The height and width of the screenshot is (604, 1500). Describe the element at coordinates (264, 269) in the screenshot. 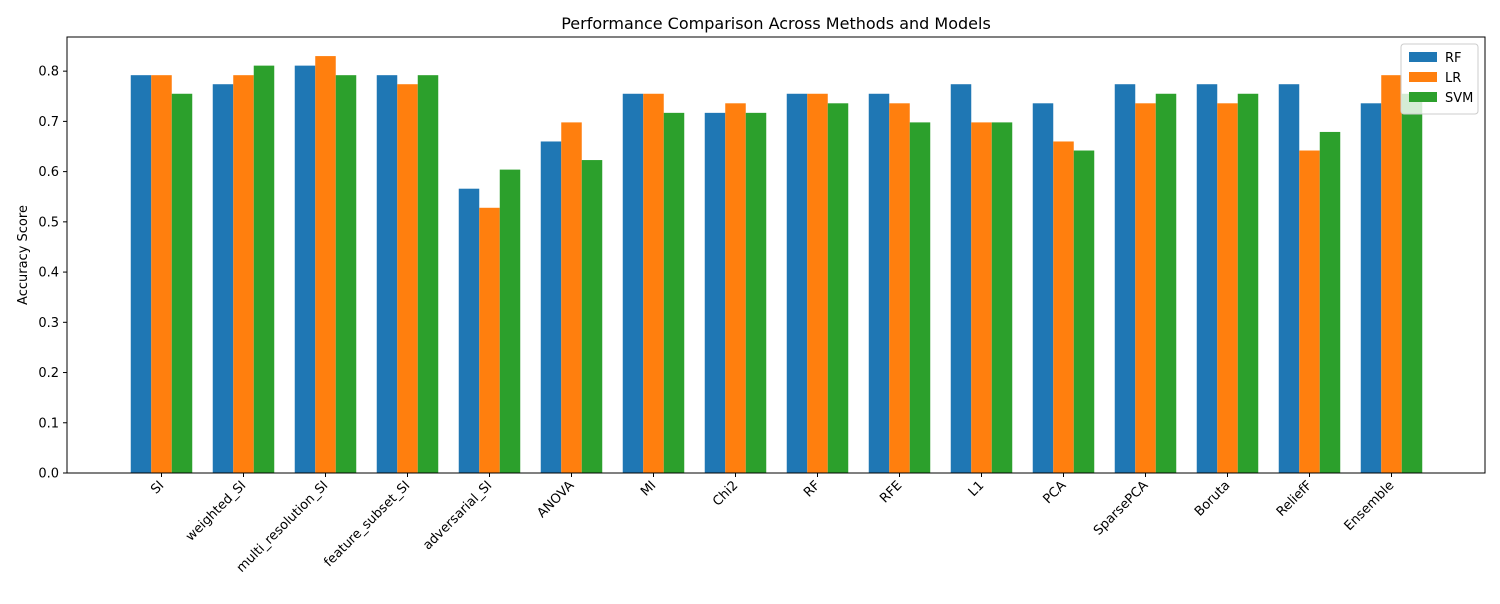

I see `bar-svm-weighted_si` at that location.